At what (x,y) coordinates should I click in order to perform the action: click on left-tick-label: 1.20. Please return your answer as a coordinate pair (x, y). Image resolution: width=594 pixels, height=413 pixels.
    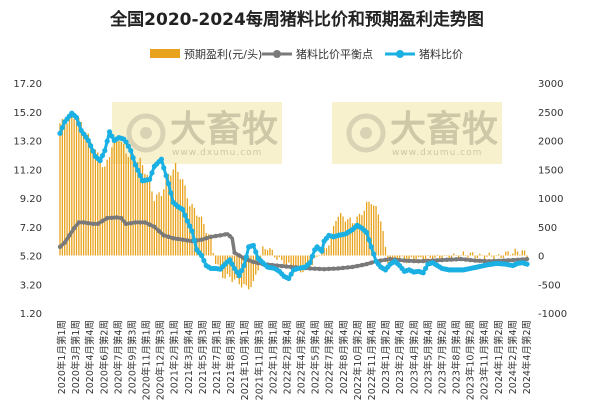
    Looking at the image, I should click on (31, 314).